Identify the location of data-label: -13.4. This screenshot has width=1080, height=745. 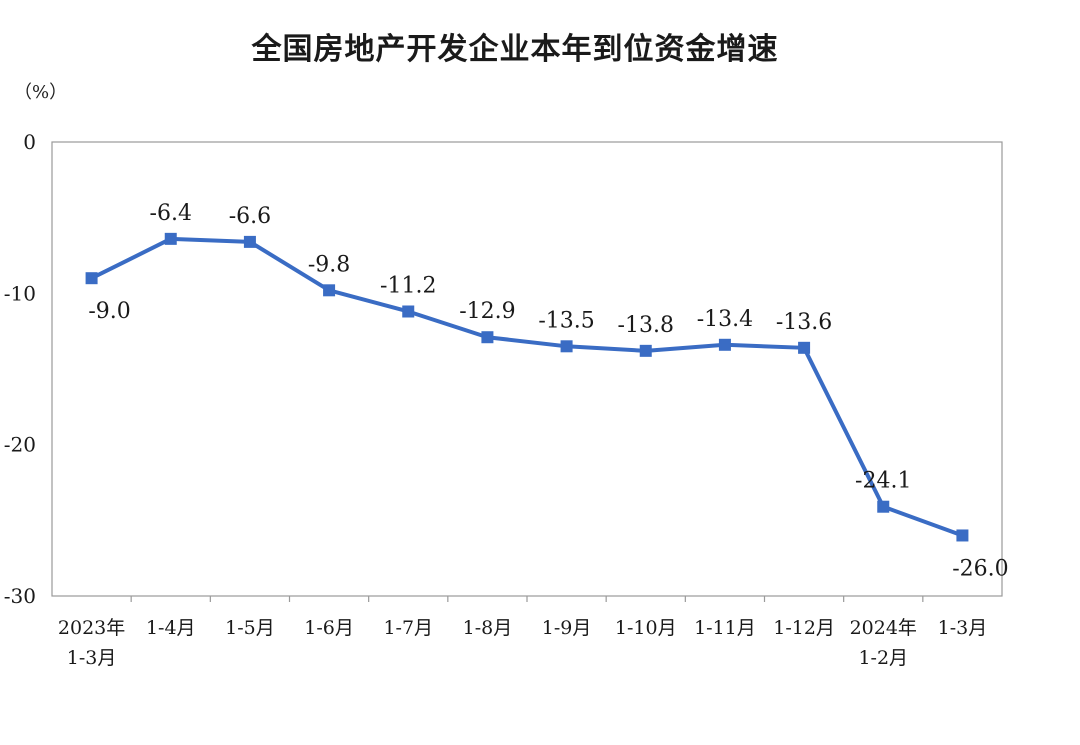
(725, 319).